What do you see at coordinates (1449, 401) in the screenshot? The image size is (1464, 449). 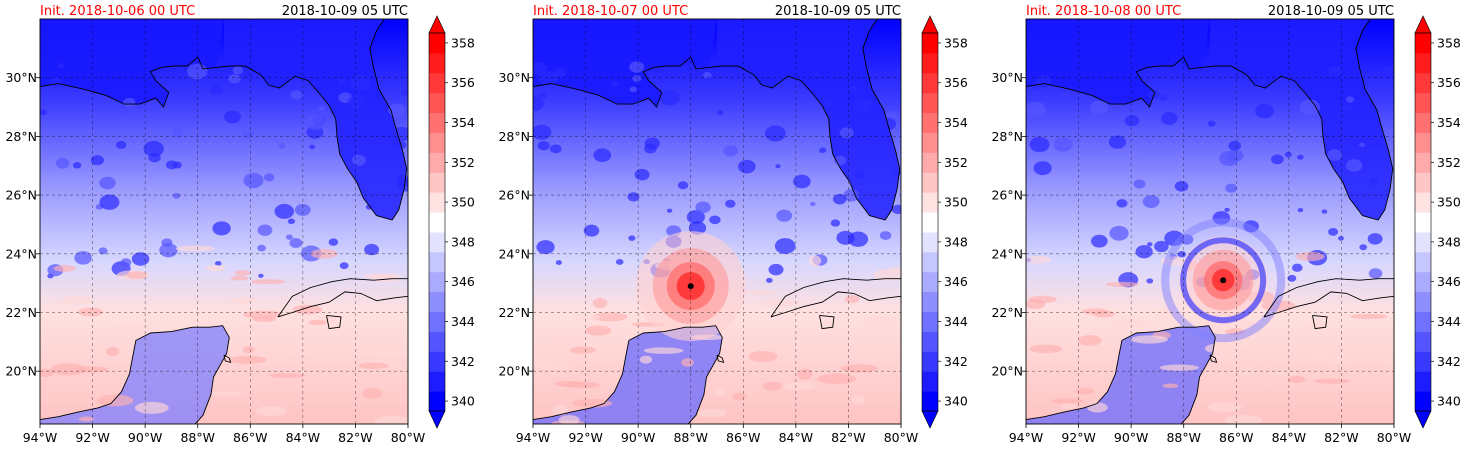 I see `colorbar-tick-label: 340` at bounding box center [1449, 401].